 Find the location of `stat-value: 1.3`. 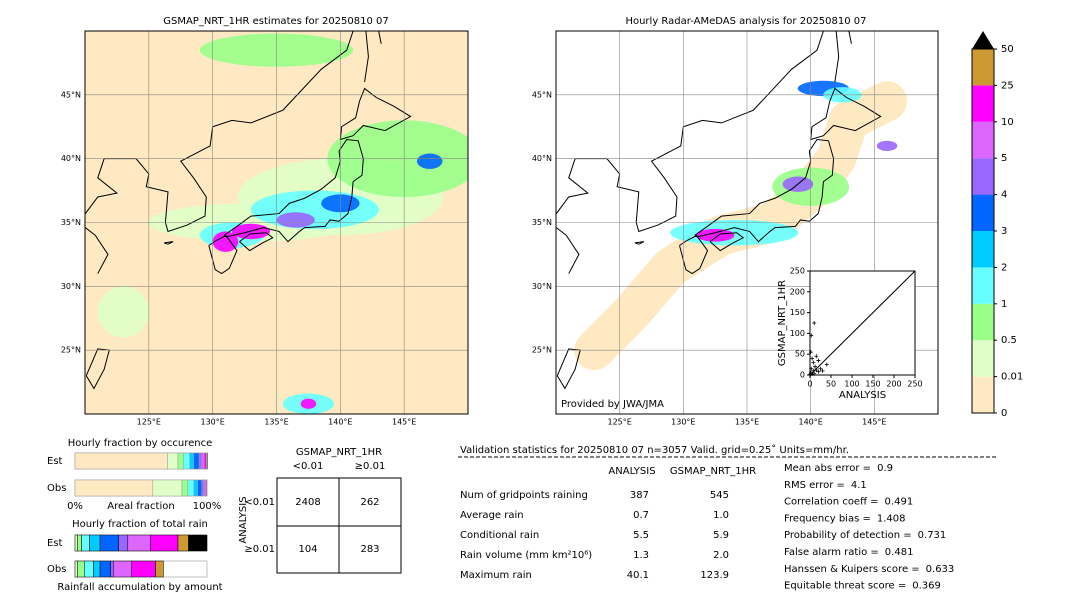

stat-value: 1.3 is located at coordinates (641, 555).